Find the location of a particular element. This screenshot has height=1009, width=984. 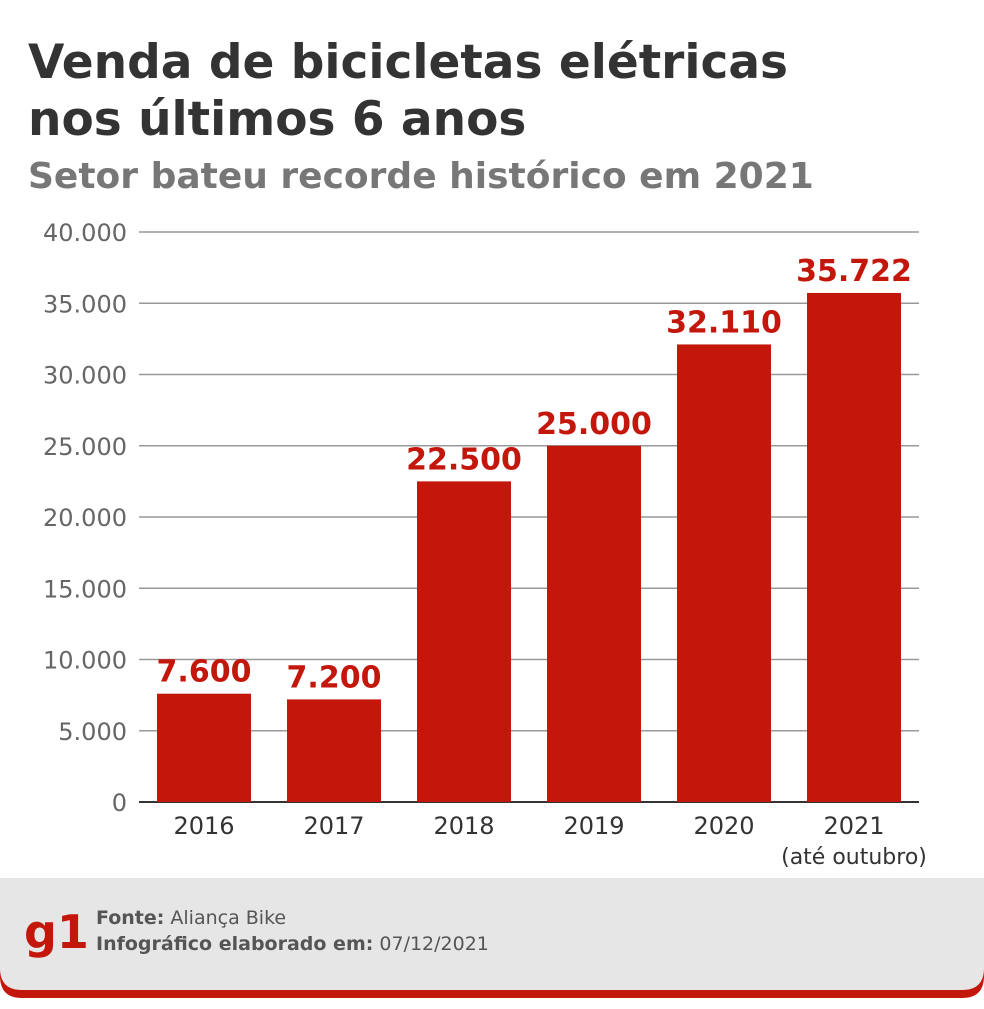

y-tick-label: 40.000 is located at coordinates (85, 233).